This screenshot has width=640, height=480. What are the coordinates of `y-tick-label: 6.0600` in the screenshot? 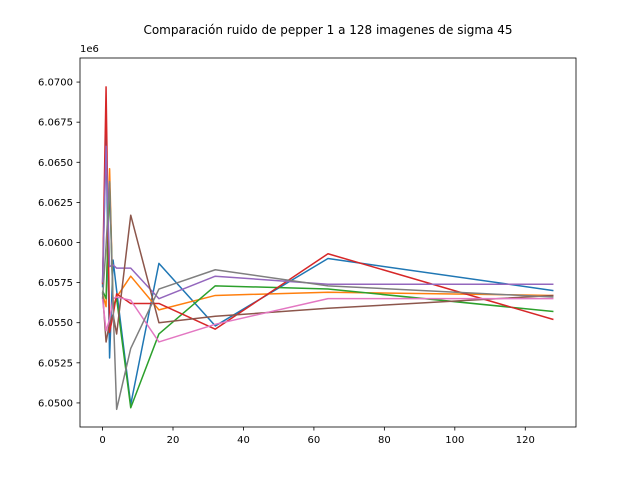 It's located at (55, 243).